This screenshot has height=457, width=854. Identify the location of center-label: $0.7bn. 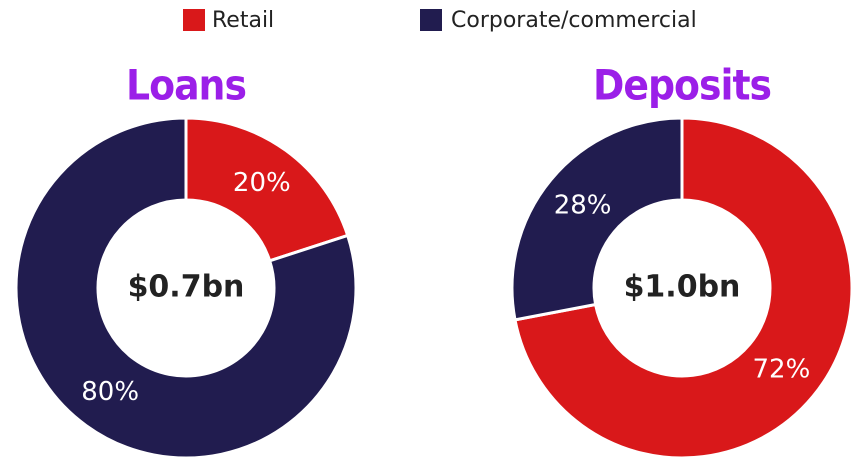
(186, 287).